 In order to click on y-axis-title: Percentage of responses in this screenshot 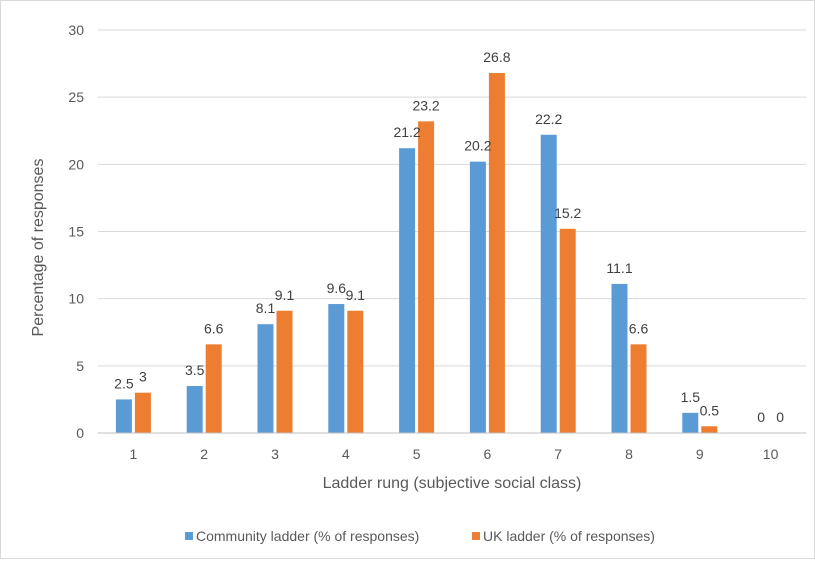, I will do `click(38, 248)`.